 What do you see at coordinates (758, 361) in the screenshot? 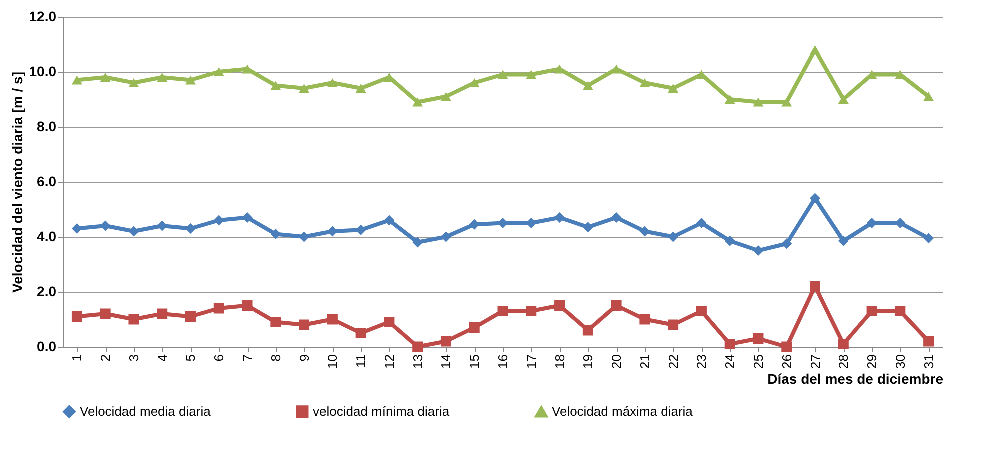
I see `x-tick-label: 25` at bounding box center [758, 361].